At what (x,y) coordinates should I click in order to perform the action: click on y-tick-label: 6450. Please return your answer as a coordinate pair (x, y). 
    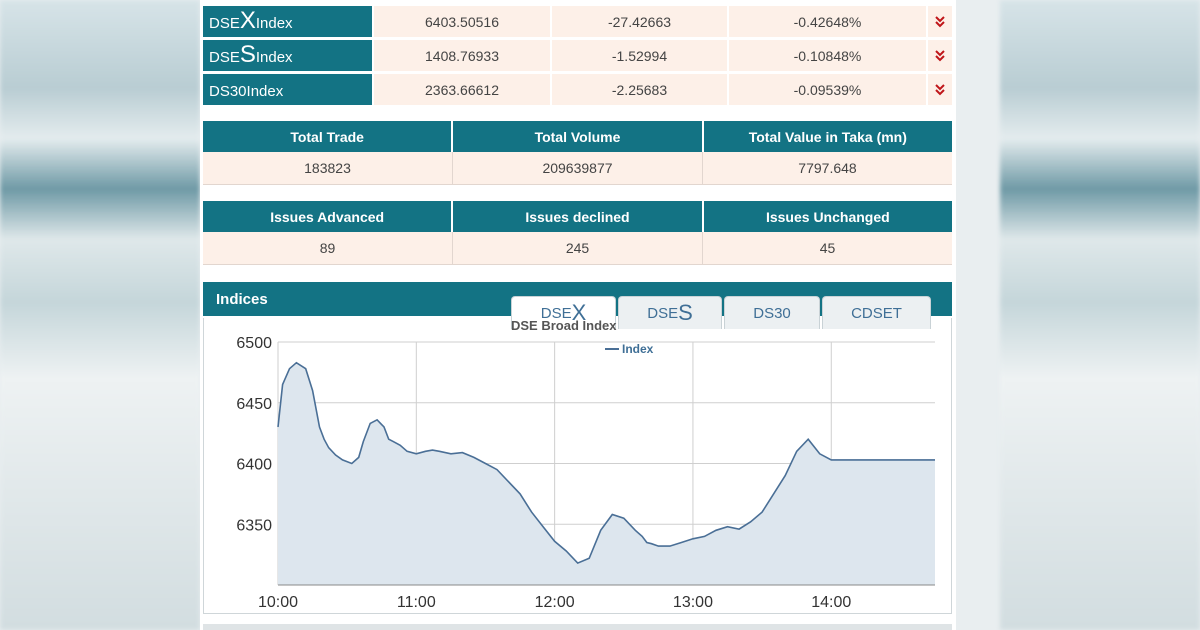
    Looking at the image, I should click on (254, 404).